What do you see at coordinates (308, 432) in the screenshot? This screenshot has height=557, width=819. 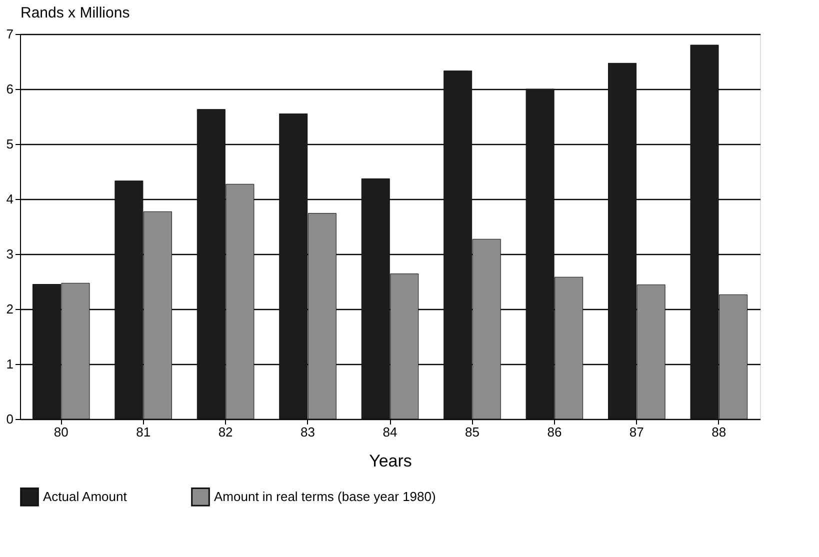 I see `x-tick-label: 83` at bounding box center [308, 432].